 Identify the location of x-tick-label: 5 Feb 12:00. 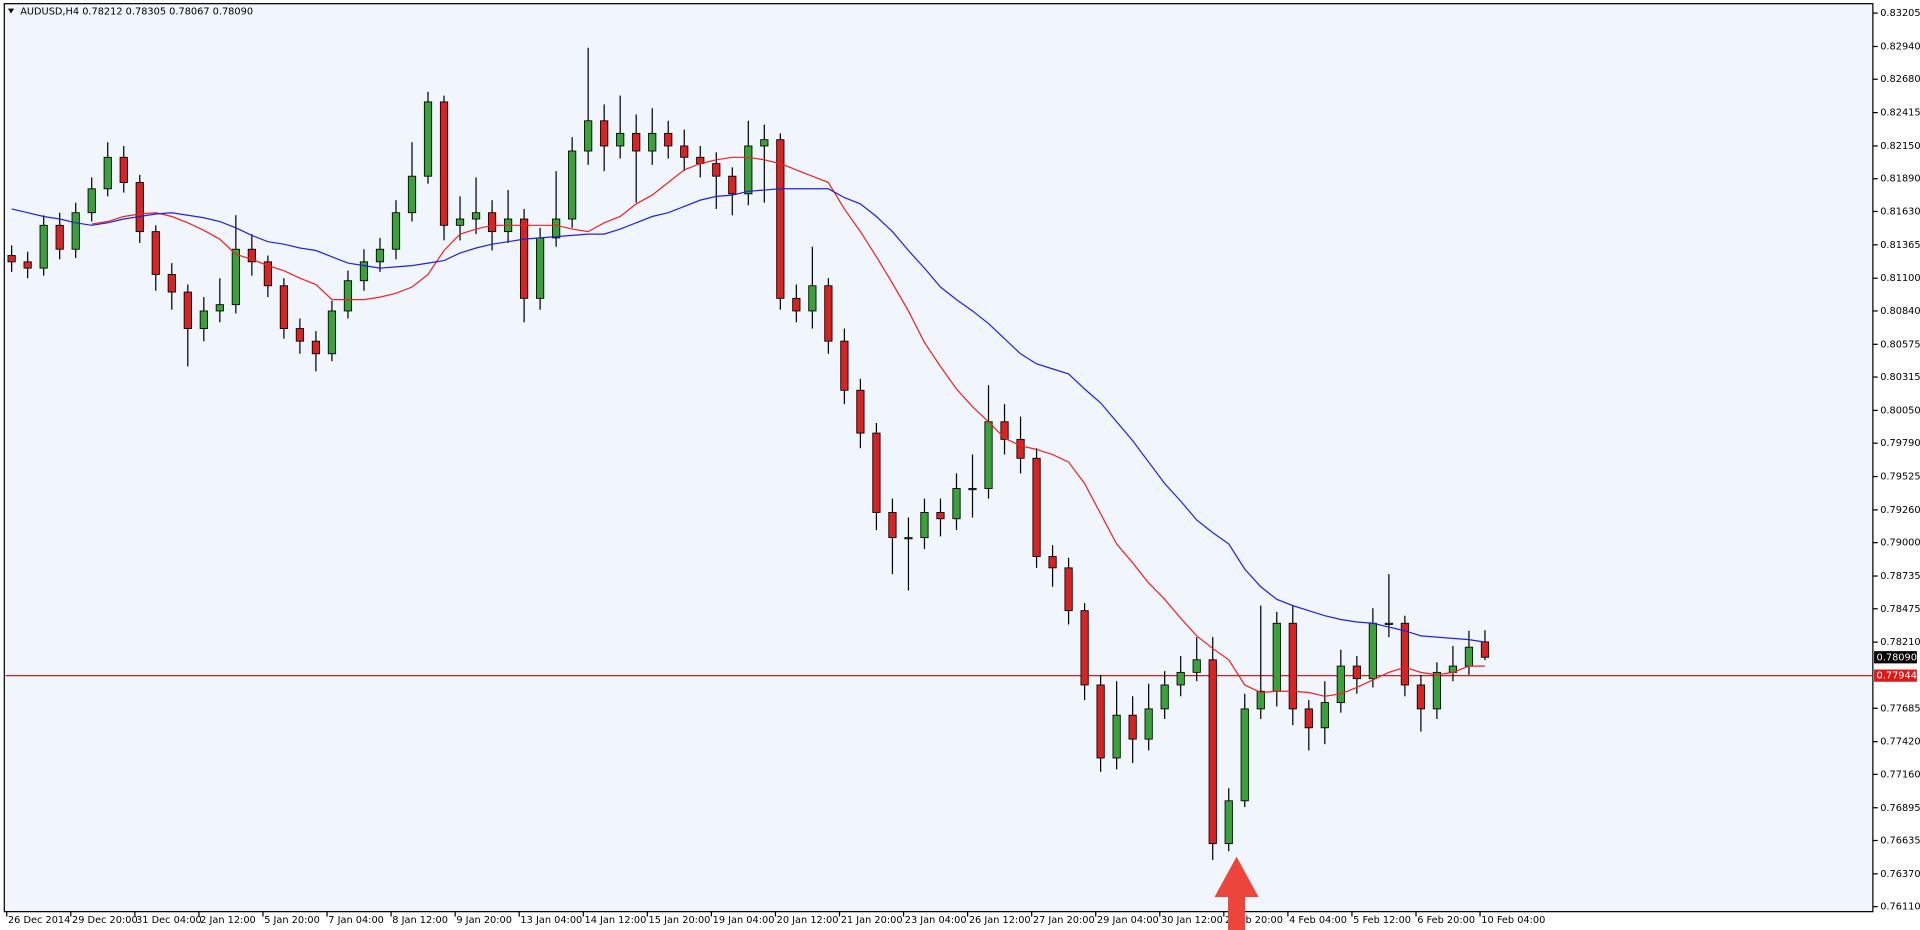
(1382, 920).